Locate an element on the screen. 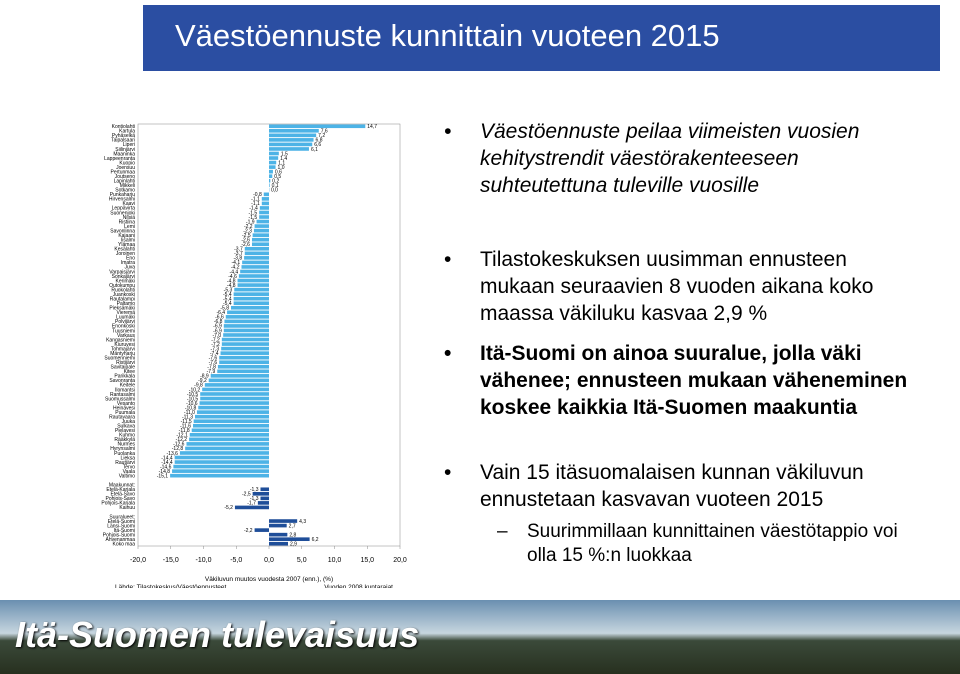 This screenshot has height=674, width=960. data-label: -7,2 is located at coordinates (215, 345).